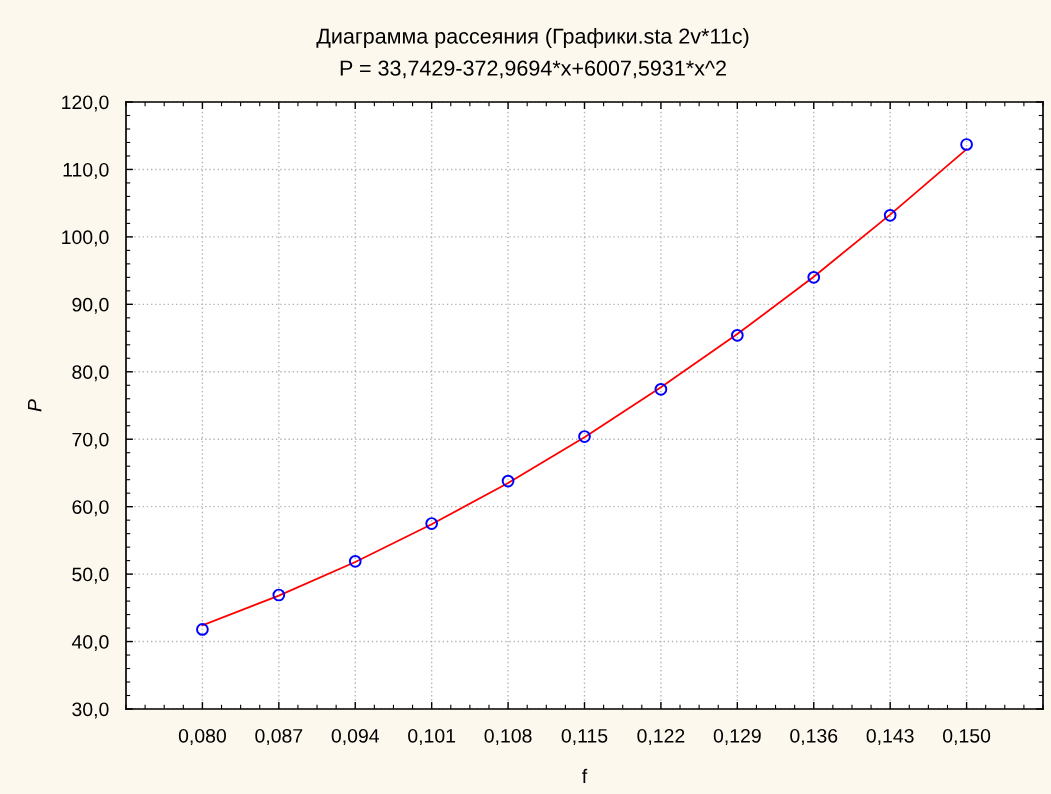 Image resolution: width=1051 pixels, height=794 pixels. Describe the element at coordinates (432, 737) in the screenshot. I see `x-tick-label: 0,101` at that location.